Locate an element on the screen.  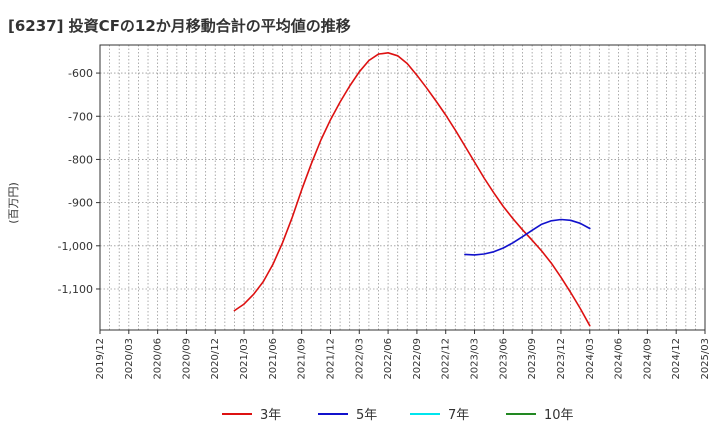
y-tick-label: -1,100 is located at coordinates (75, 289).